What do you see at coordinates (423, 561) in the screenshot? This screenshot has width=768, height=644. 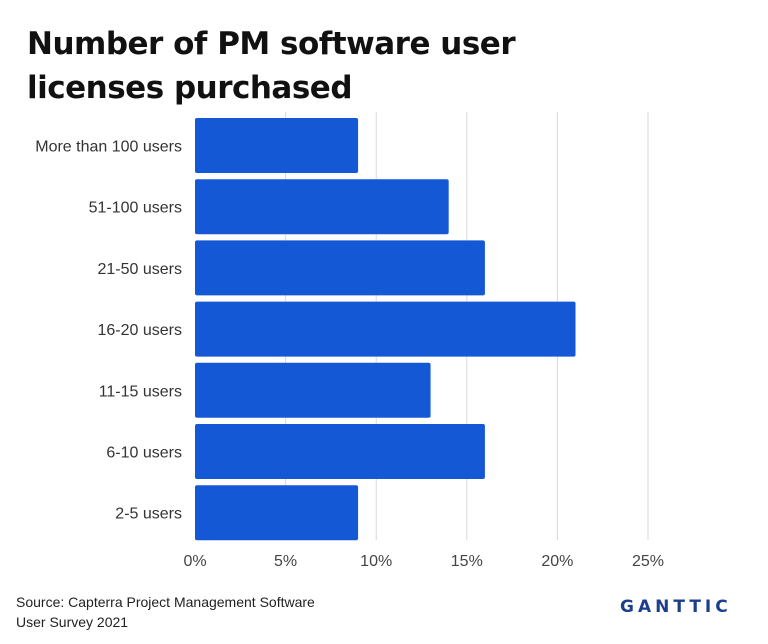 I see `x-tick-labels: 0% 5% 10% 15% 20% 25%` at bounding box center [423, 561].